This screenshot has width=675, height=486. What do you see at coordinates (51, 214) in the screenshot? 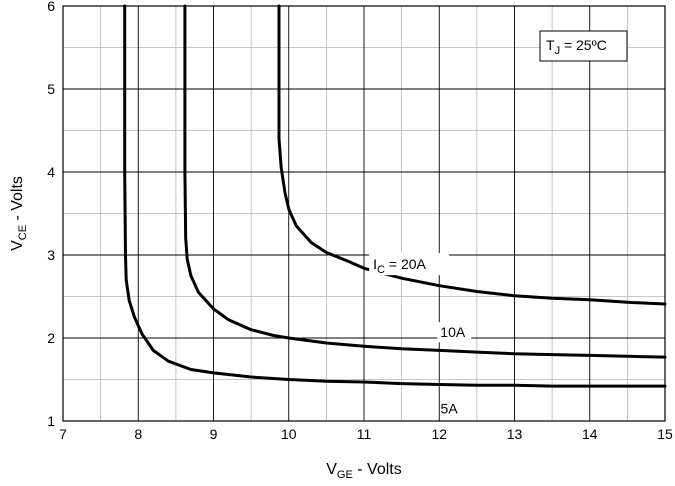
I see `y-tick-labels: 1 2 3 4 5 6` at bounding box center [51, 214].